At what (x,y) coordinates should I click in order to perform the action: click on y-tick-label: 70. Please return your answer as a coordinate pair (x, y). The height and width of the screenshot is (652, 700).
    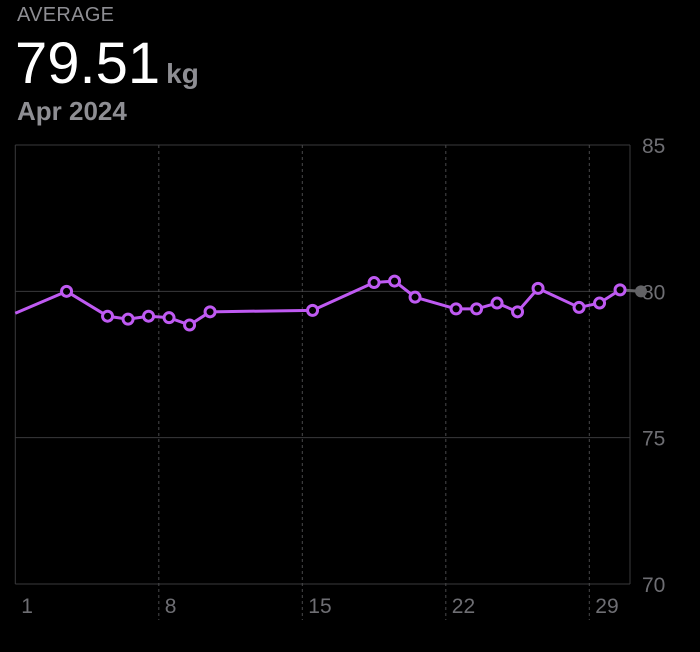
    Looking at the image, I should click on (653, 585).